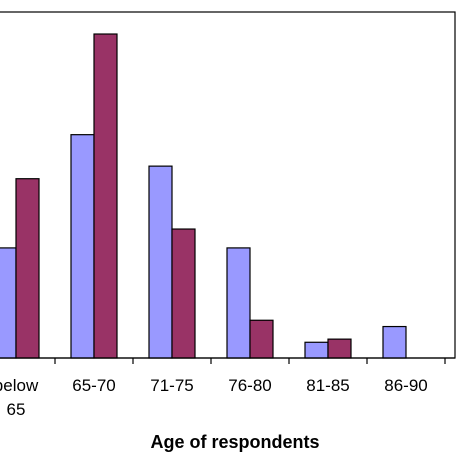 The width and height of the screenshot is (474, 474). What do you see at coordinates (19, 385) in the screenshot?
I see `x-tick-label-line: below` at bounding box center [19, 385].